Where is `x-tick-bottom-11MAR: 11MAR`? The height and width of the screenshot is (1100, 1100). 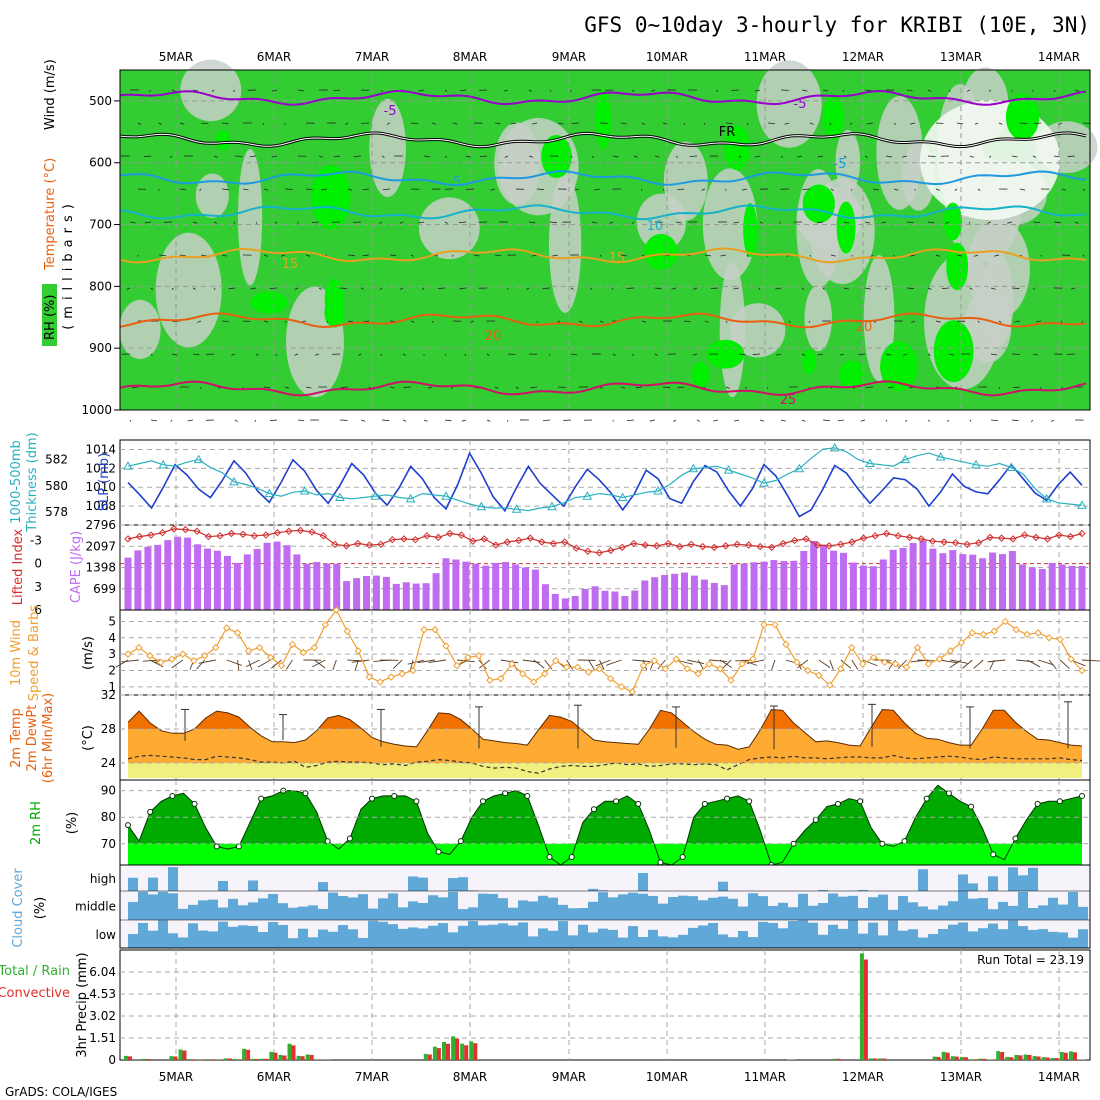 x-tick-bottom-11MAR: 11MAR is located at coordinates (765, 1077).